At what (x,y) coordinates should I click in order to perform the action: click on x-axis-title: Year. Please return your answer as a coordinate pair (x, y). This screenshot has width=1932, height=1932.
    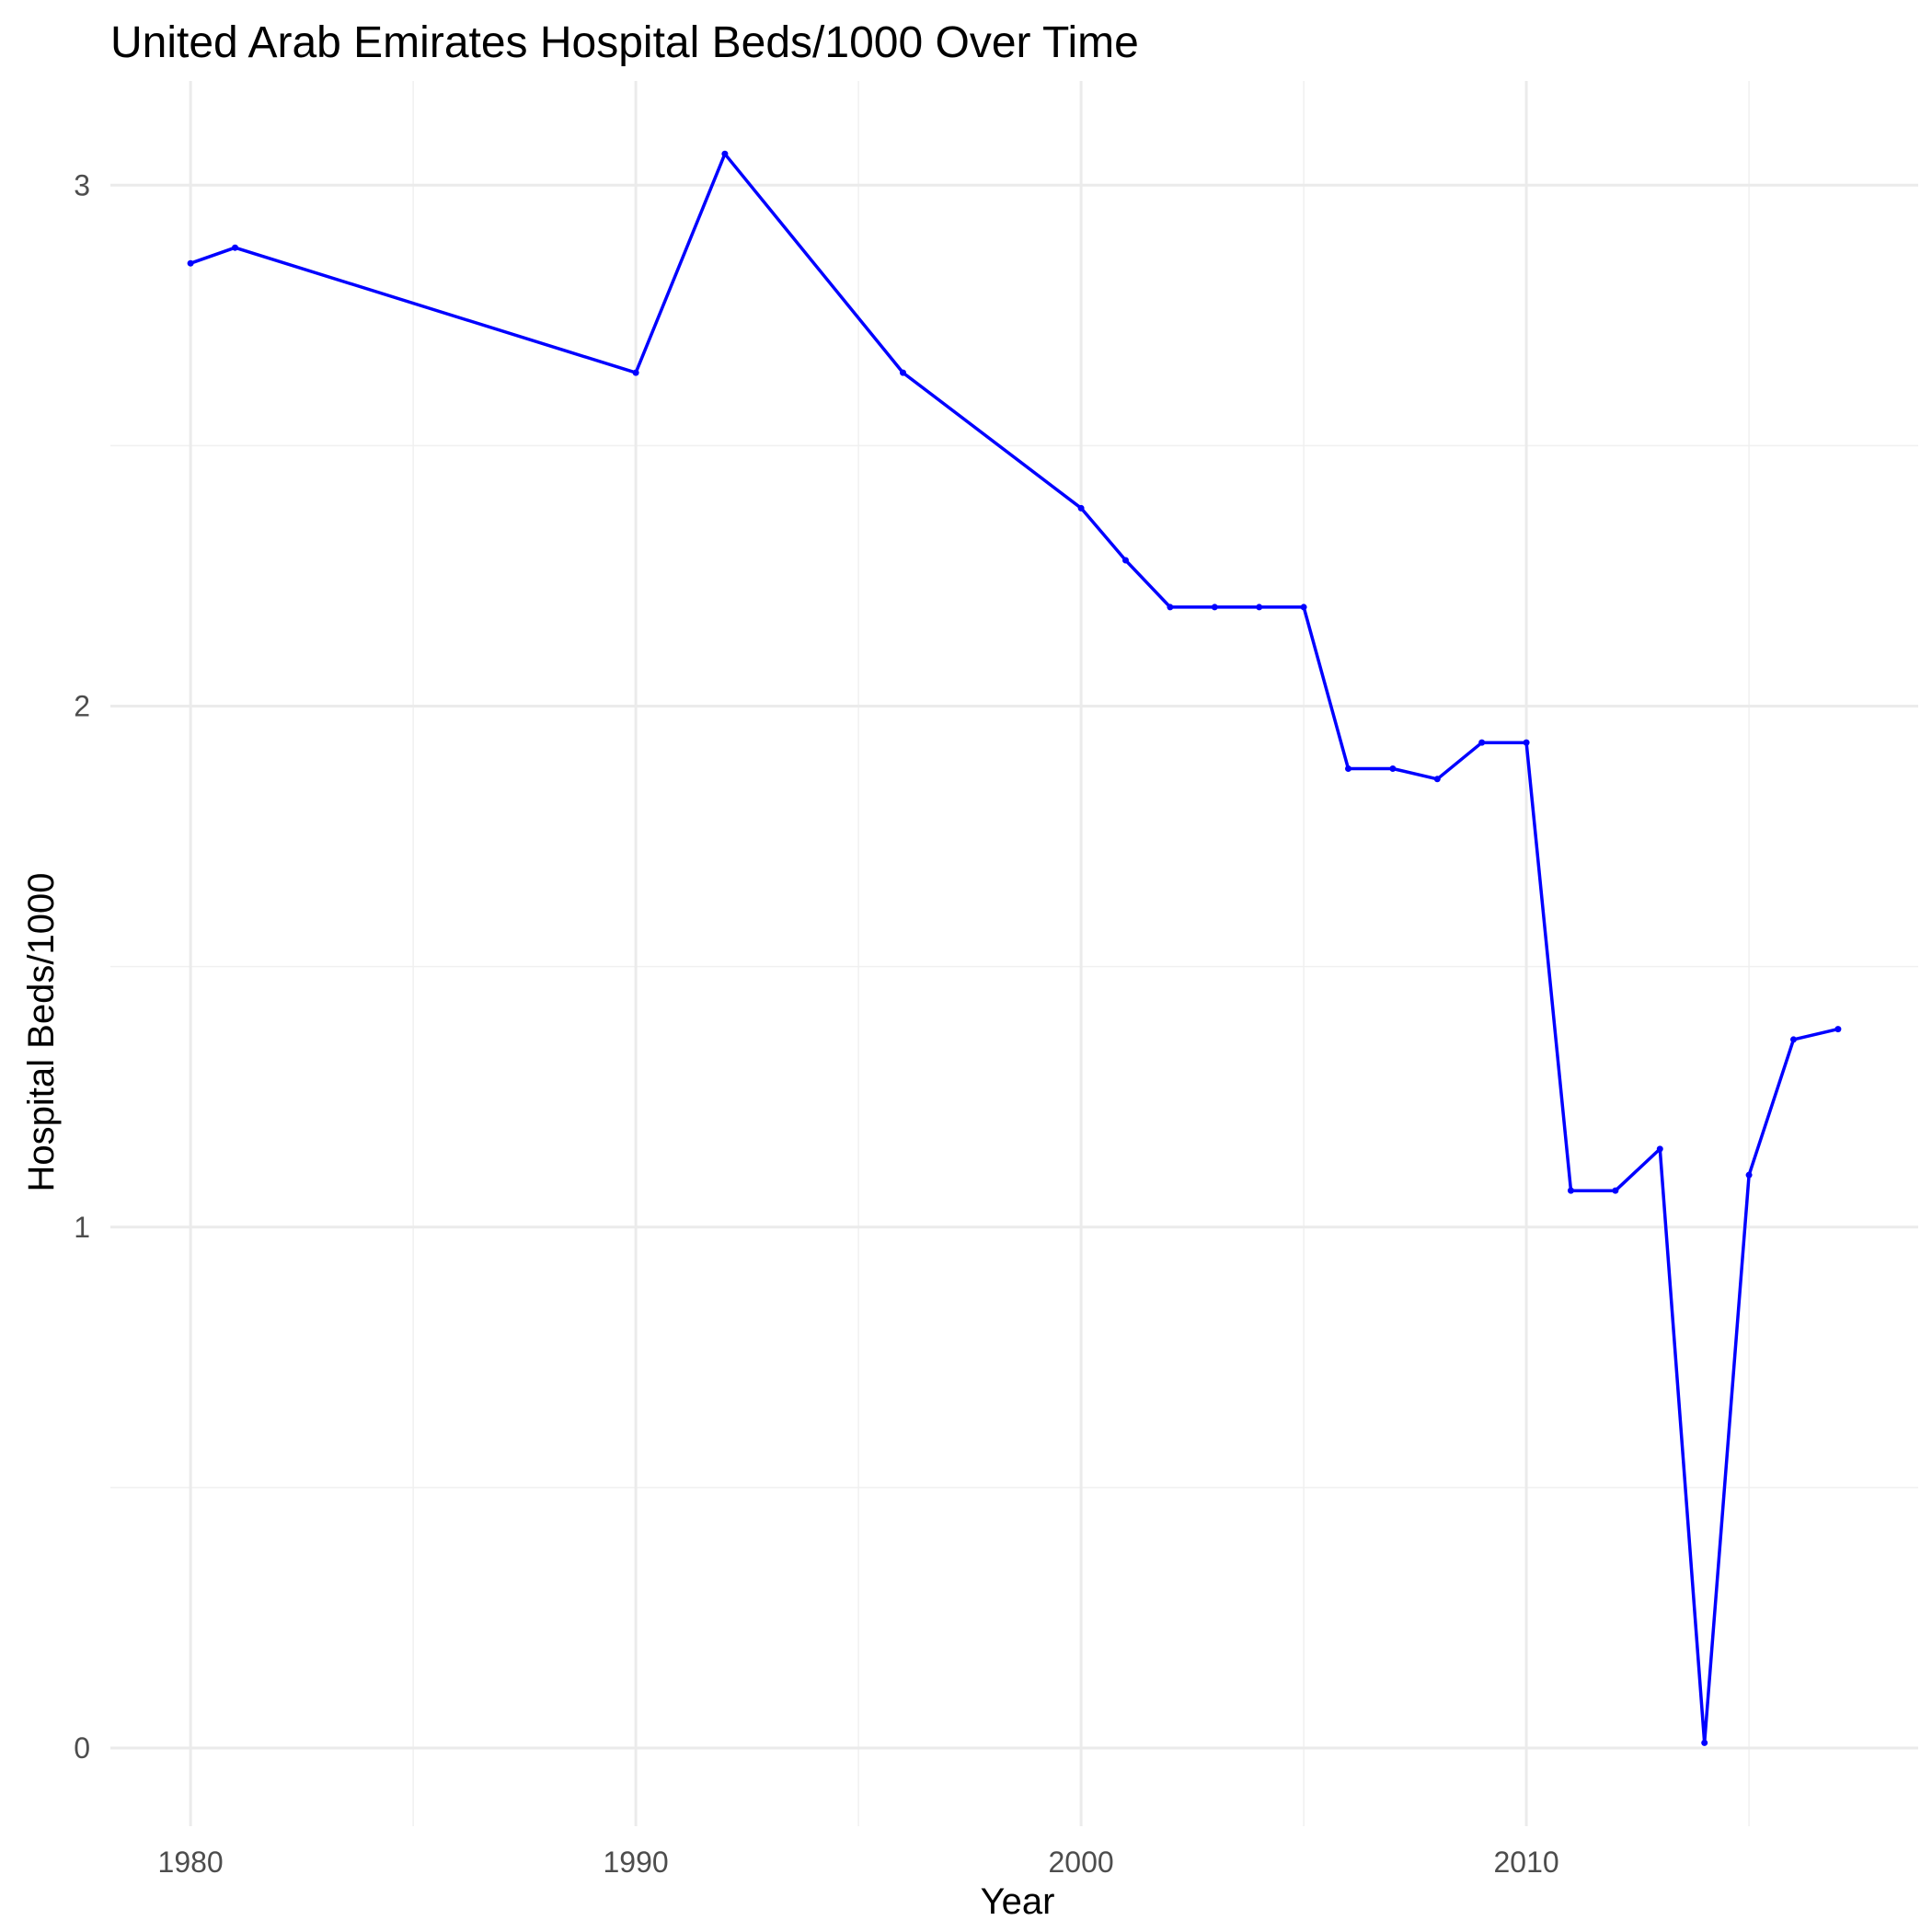
    Looking at the image, I should click on (1018, 1901).